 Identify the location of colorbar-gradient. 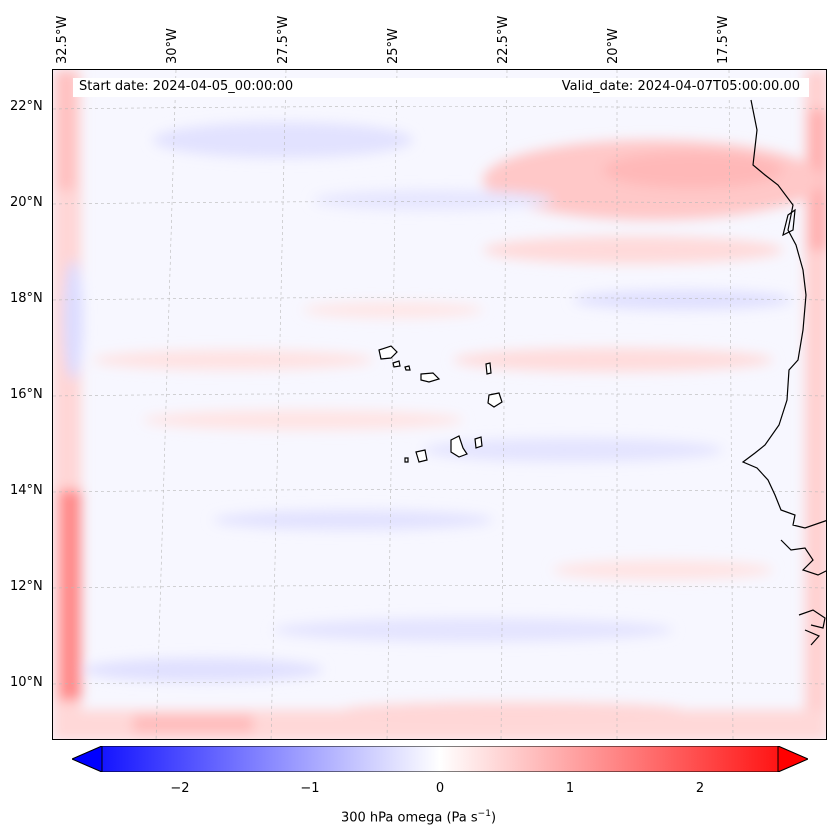
(440, 759).